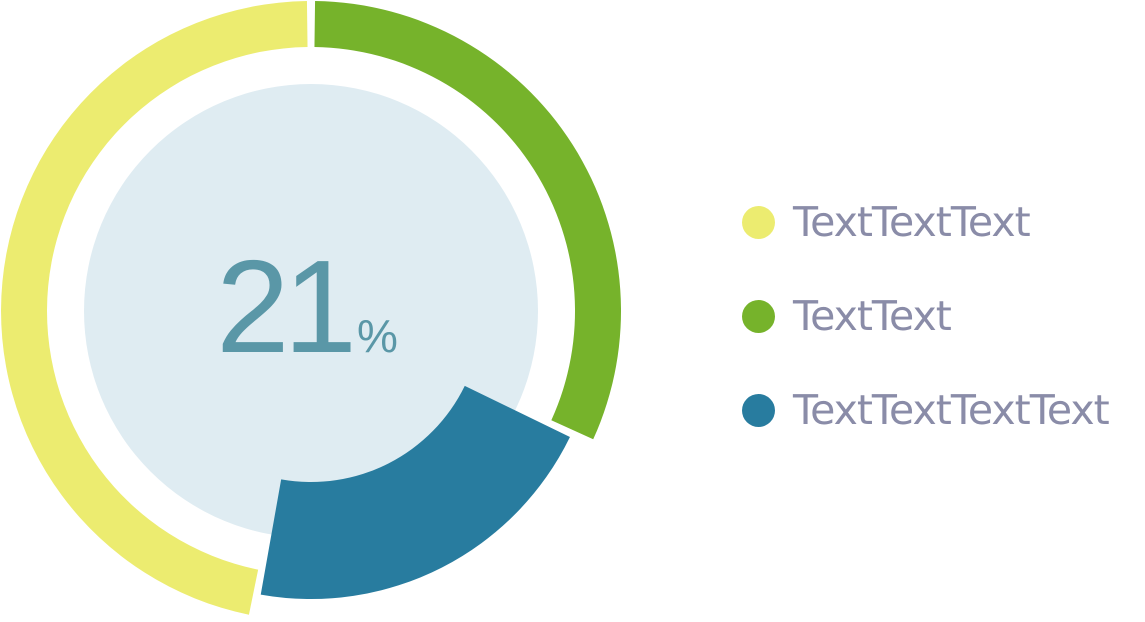  I want to click on legend-item: TextTextTextText, so click(942, 410).